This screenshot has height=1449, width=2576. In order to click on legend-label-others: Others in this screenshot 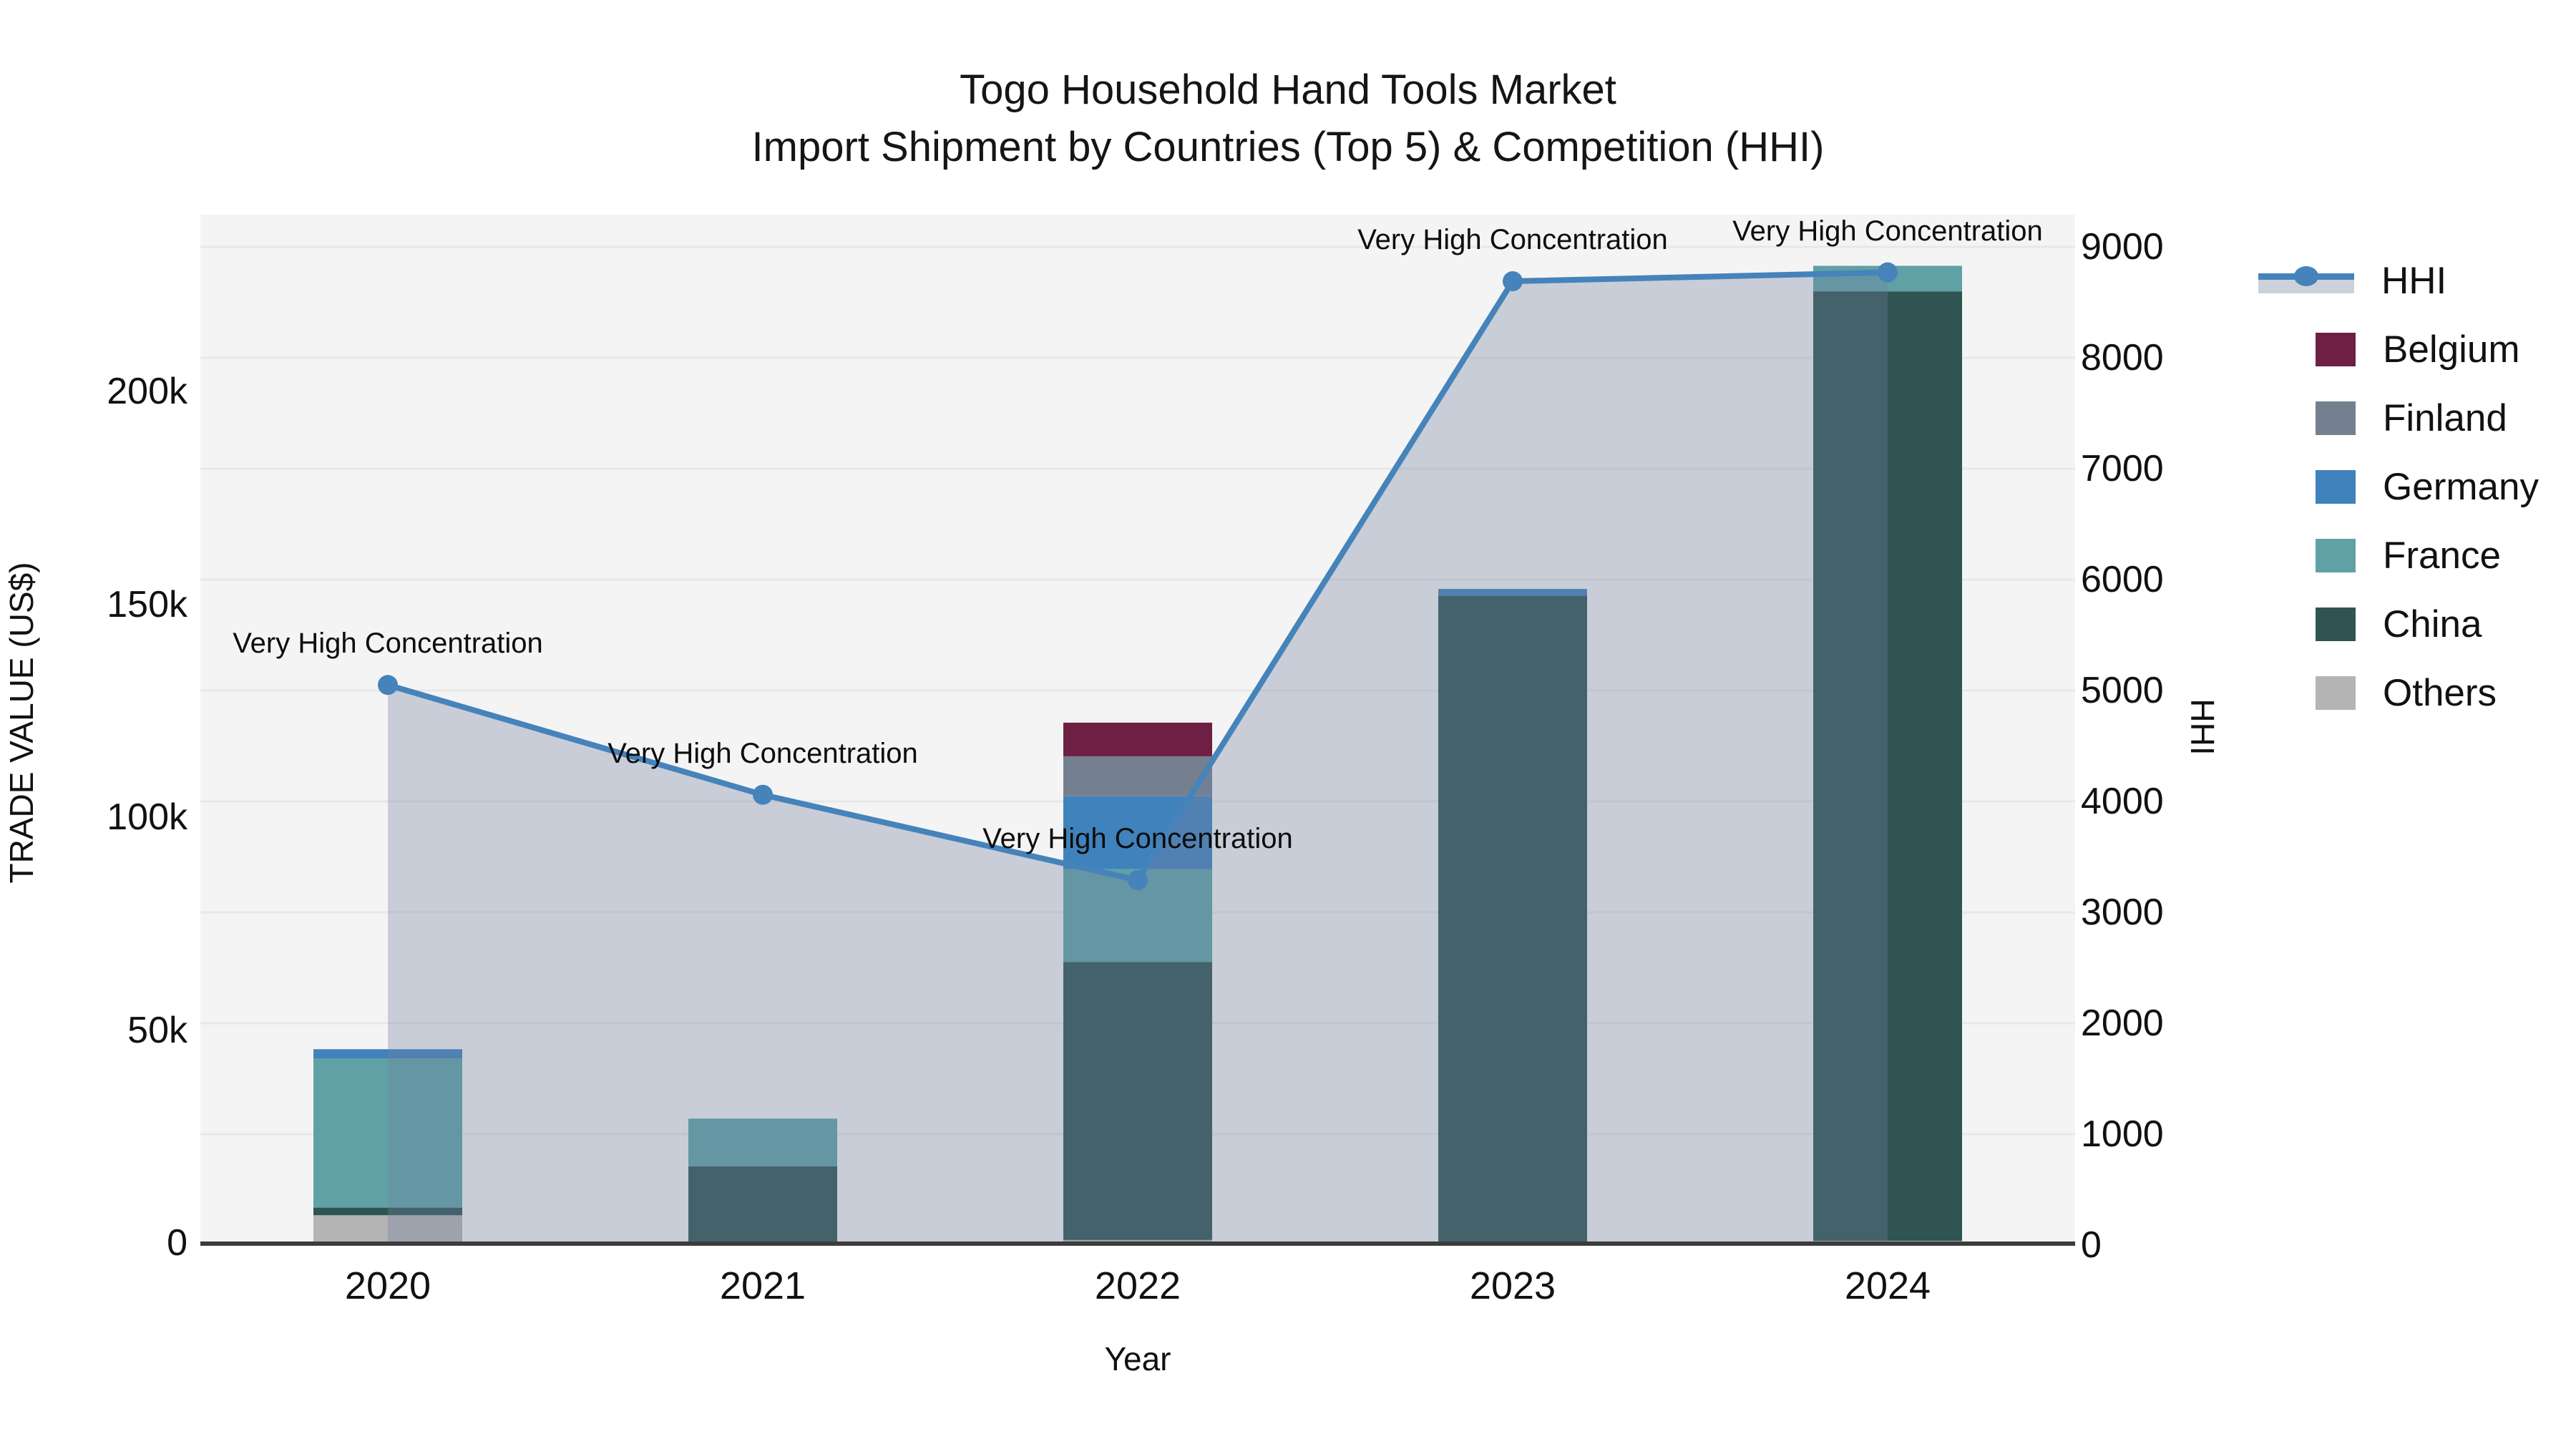, I will do `click(2440, 692)`.